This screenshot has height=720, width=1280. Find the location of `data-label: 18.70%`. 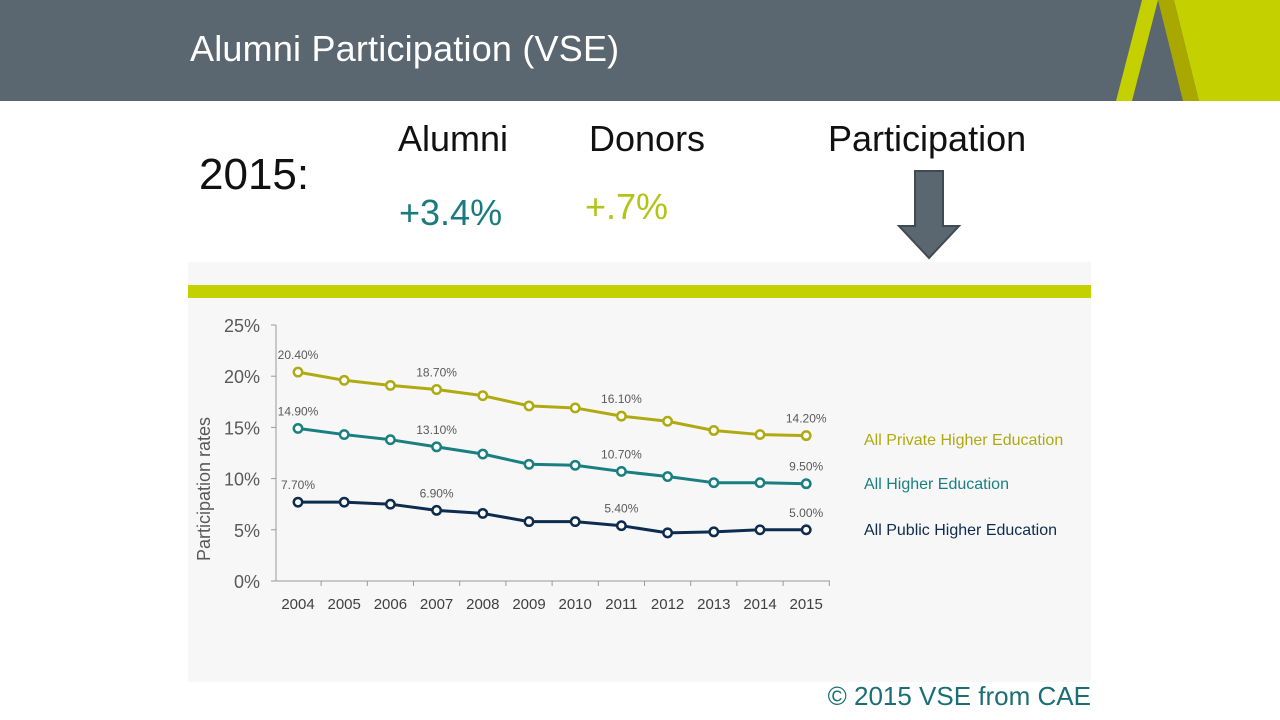

data-label: 18.70% is located at coordinates (436, 373).